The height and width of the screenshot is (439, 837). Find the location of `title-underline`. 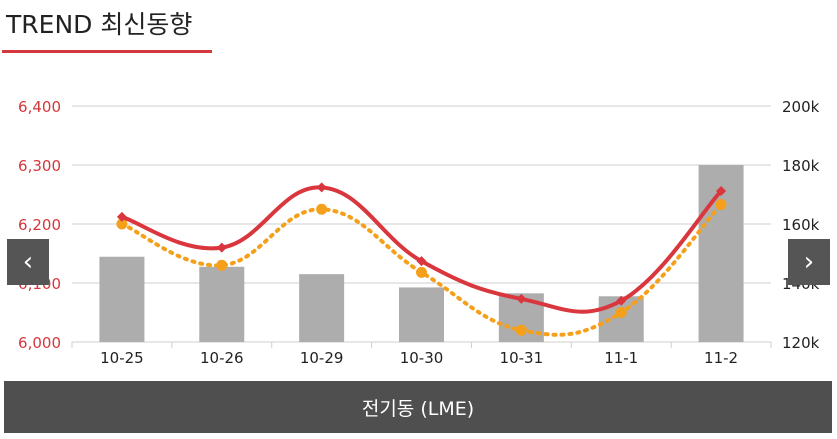

title-underline is located at coordinates (107, 51).